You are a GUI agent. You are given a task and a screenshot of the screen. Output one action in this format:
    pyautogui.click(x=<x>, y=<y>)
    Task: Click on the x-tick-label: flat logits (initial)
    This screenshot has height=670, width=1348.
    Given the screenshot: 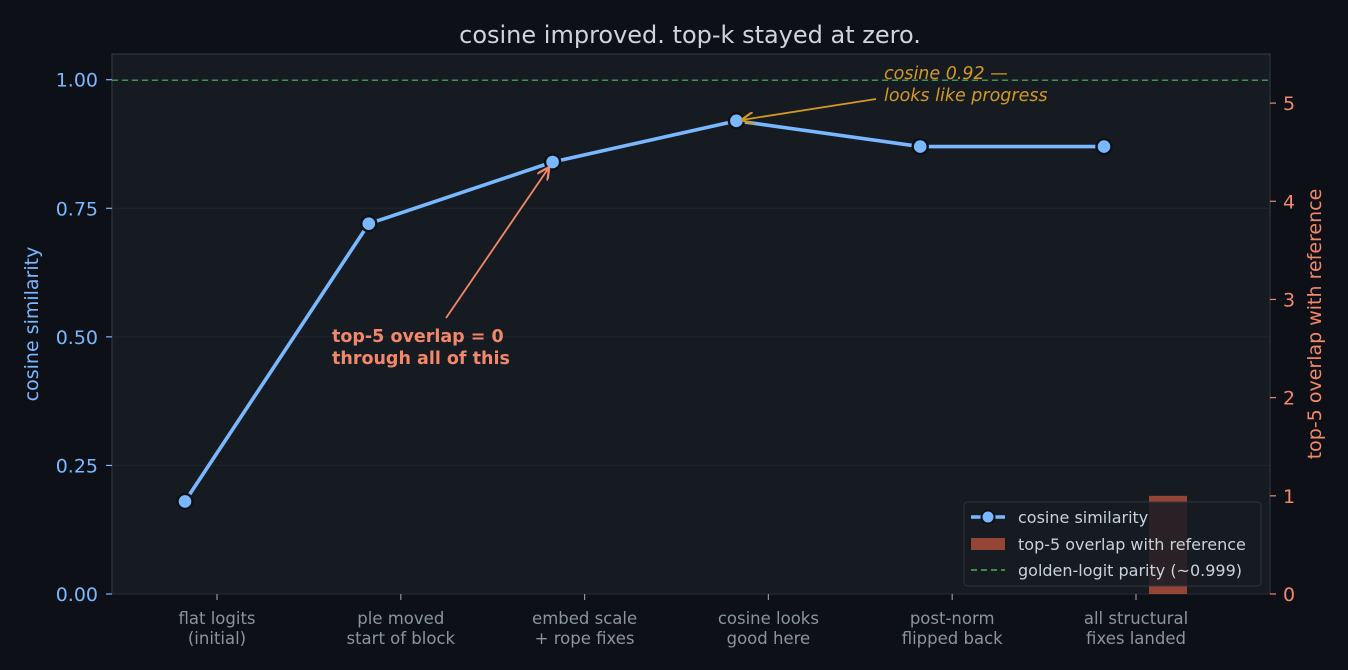 What is the action you would take?
    pyautogui.click(x=216, y=628)
    